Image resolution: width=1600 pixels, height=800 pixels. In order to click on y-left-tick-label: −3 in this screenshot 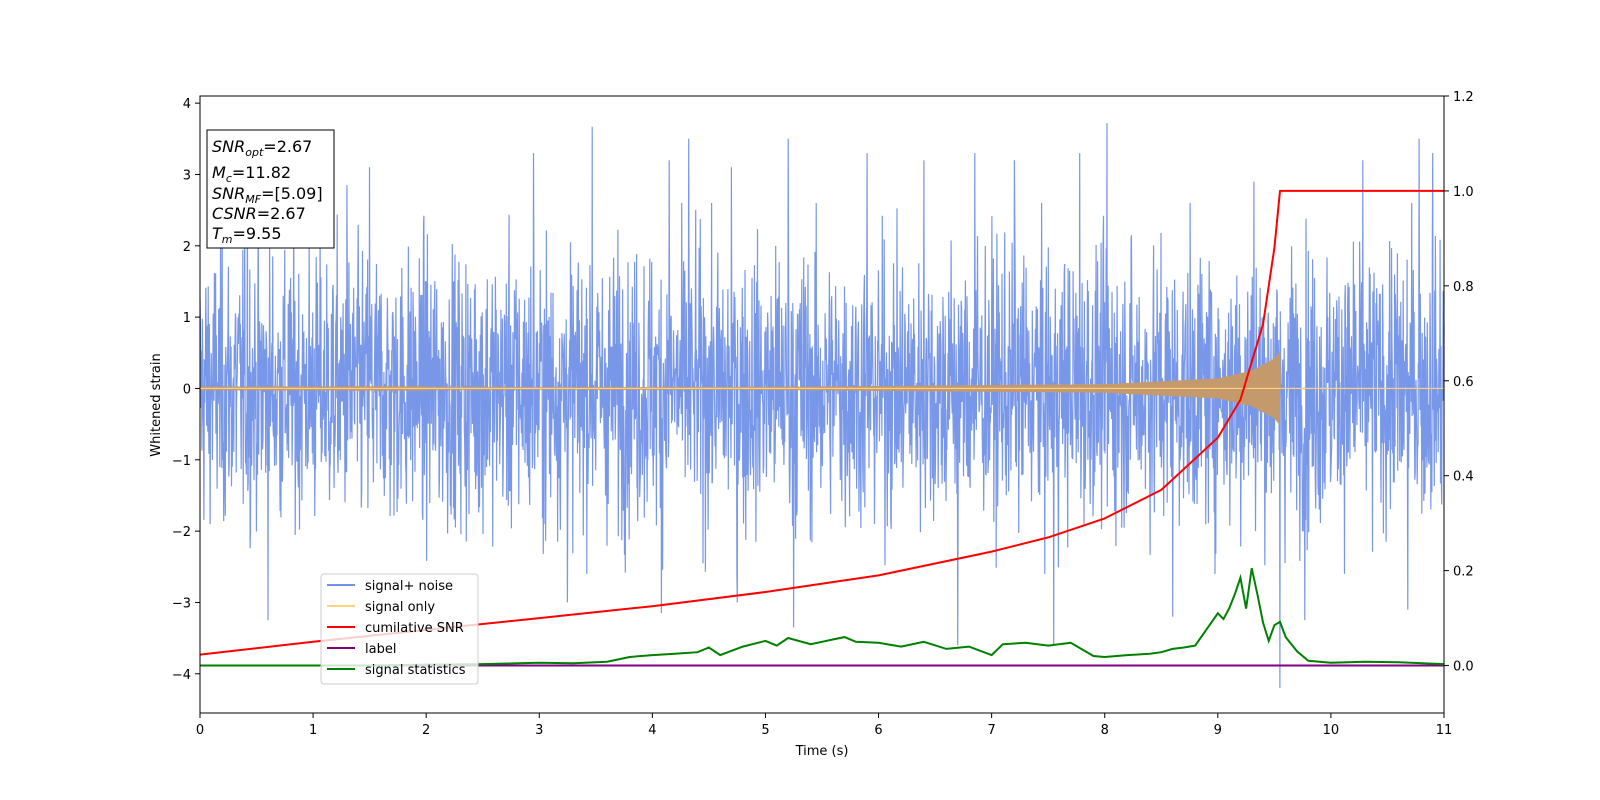, I will do `click(181, 603)`.